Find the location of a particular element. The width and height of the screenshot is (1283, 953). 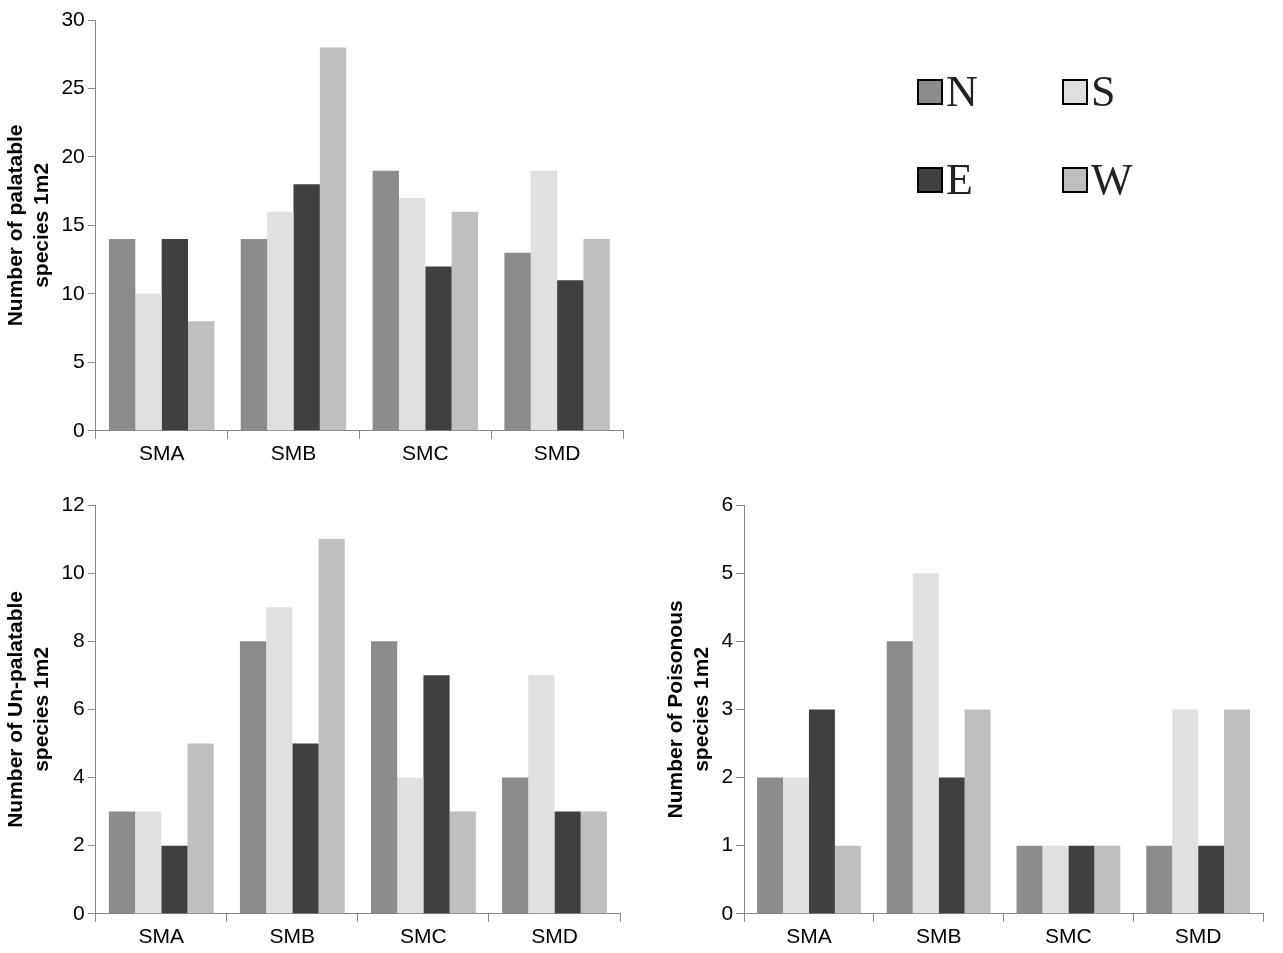

legend-label: E is located at coordinates (959, 179).